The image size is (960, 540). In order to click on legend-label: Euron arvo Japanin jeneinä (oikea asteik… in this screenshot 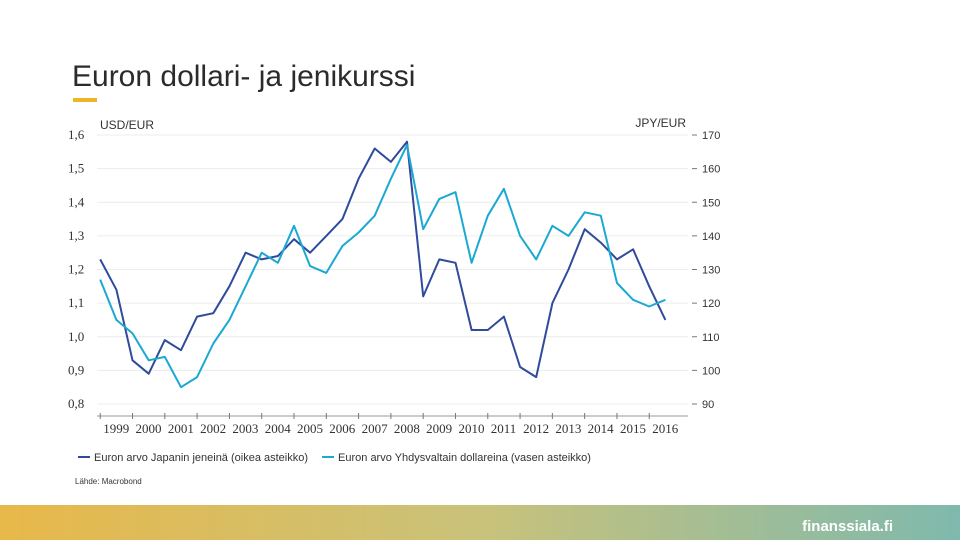, I will do `click(201, 458)`.